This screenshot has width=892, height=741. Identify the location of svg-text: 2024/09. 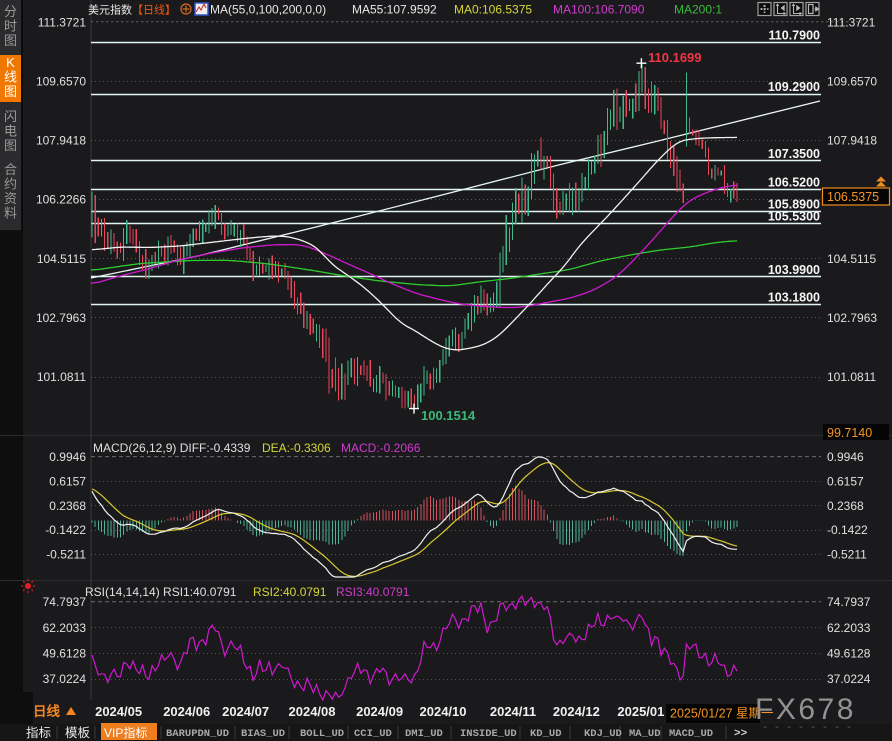
(379, 711).